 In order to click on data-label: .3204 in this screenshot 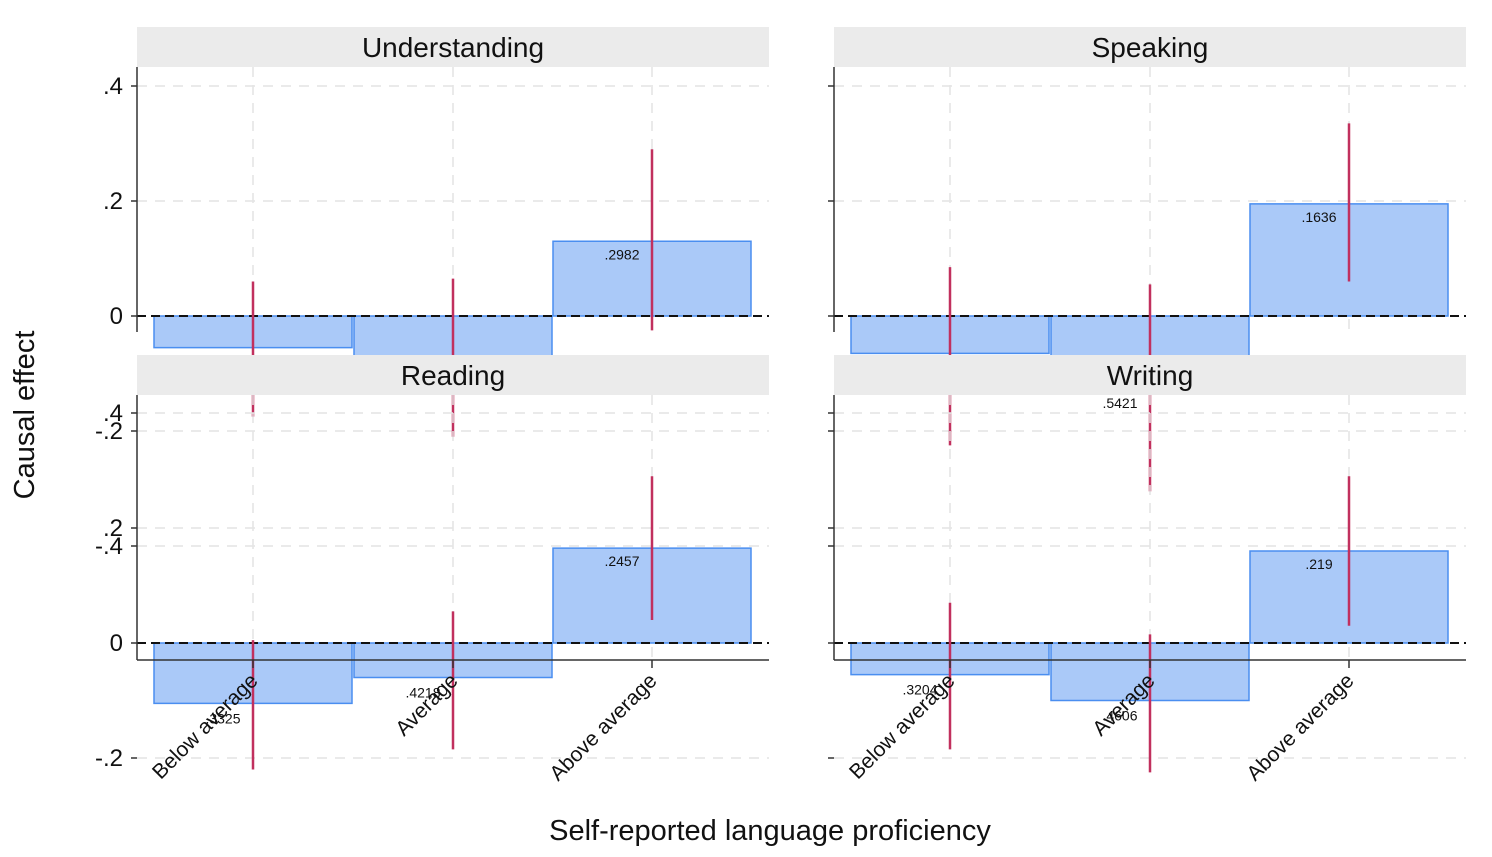, I will do `click(919, 690)`.